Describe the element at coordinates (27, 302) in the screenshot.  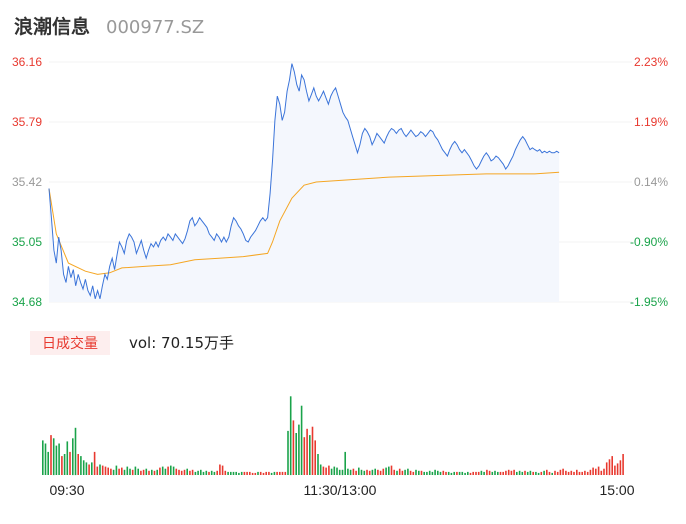
I see `left-tick-label: 34.68` at that location.